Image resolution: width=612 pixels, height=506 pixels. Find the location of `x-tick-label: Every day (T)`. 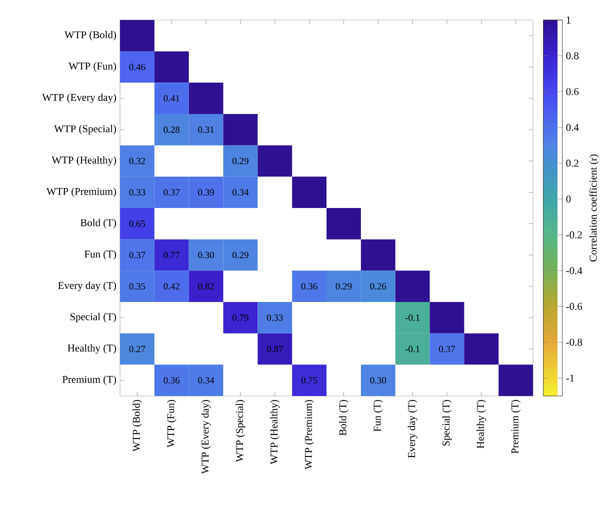

x-tick-label: Every day (T) is located at coordinates (413, 429).